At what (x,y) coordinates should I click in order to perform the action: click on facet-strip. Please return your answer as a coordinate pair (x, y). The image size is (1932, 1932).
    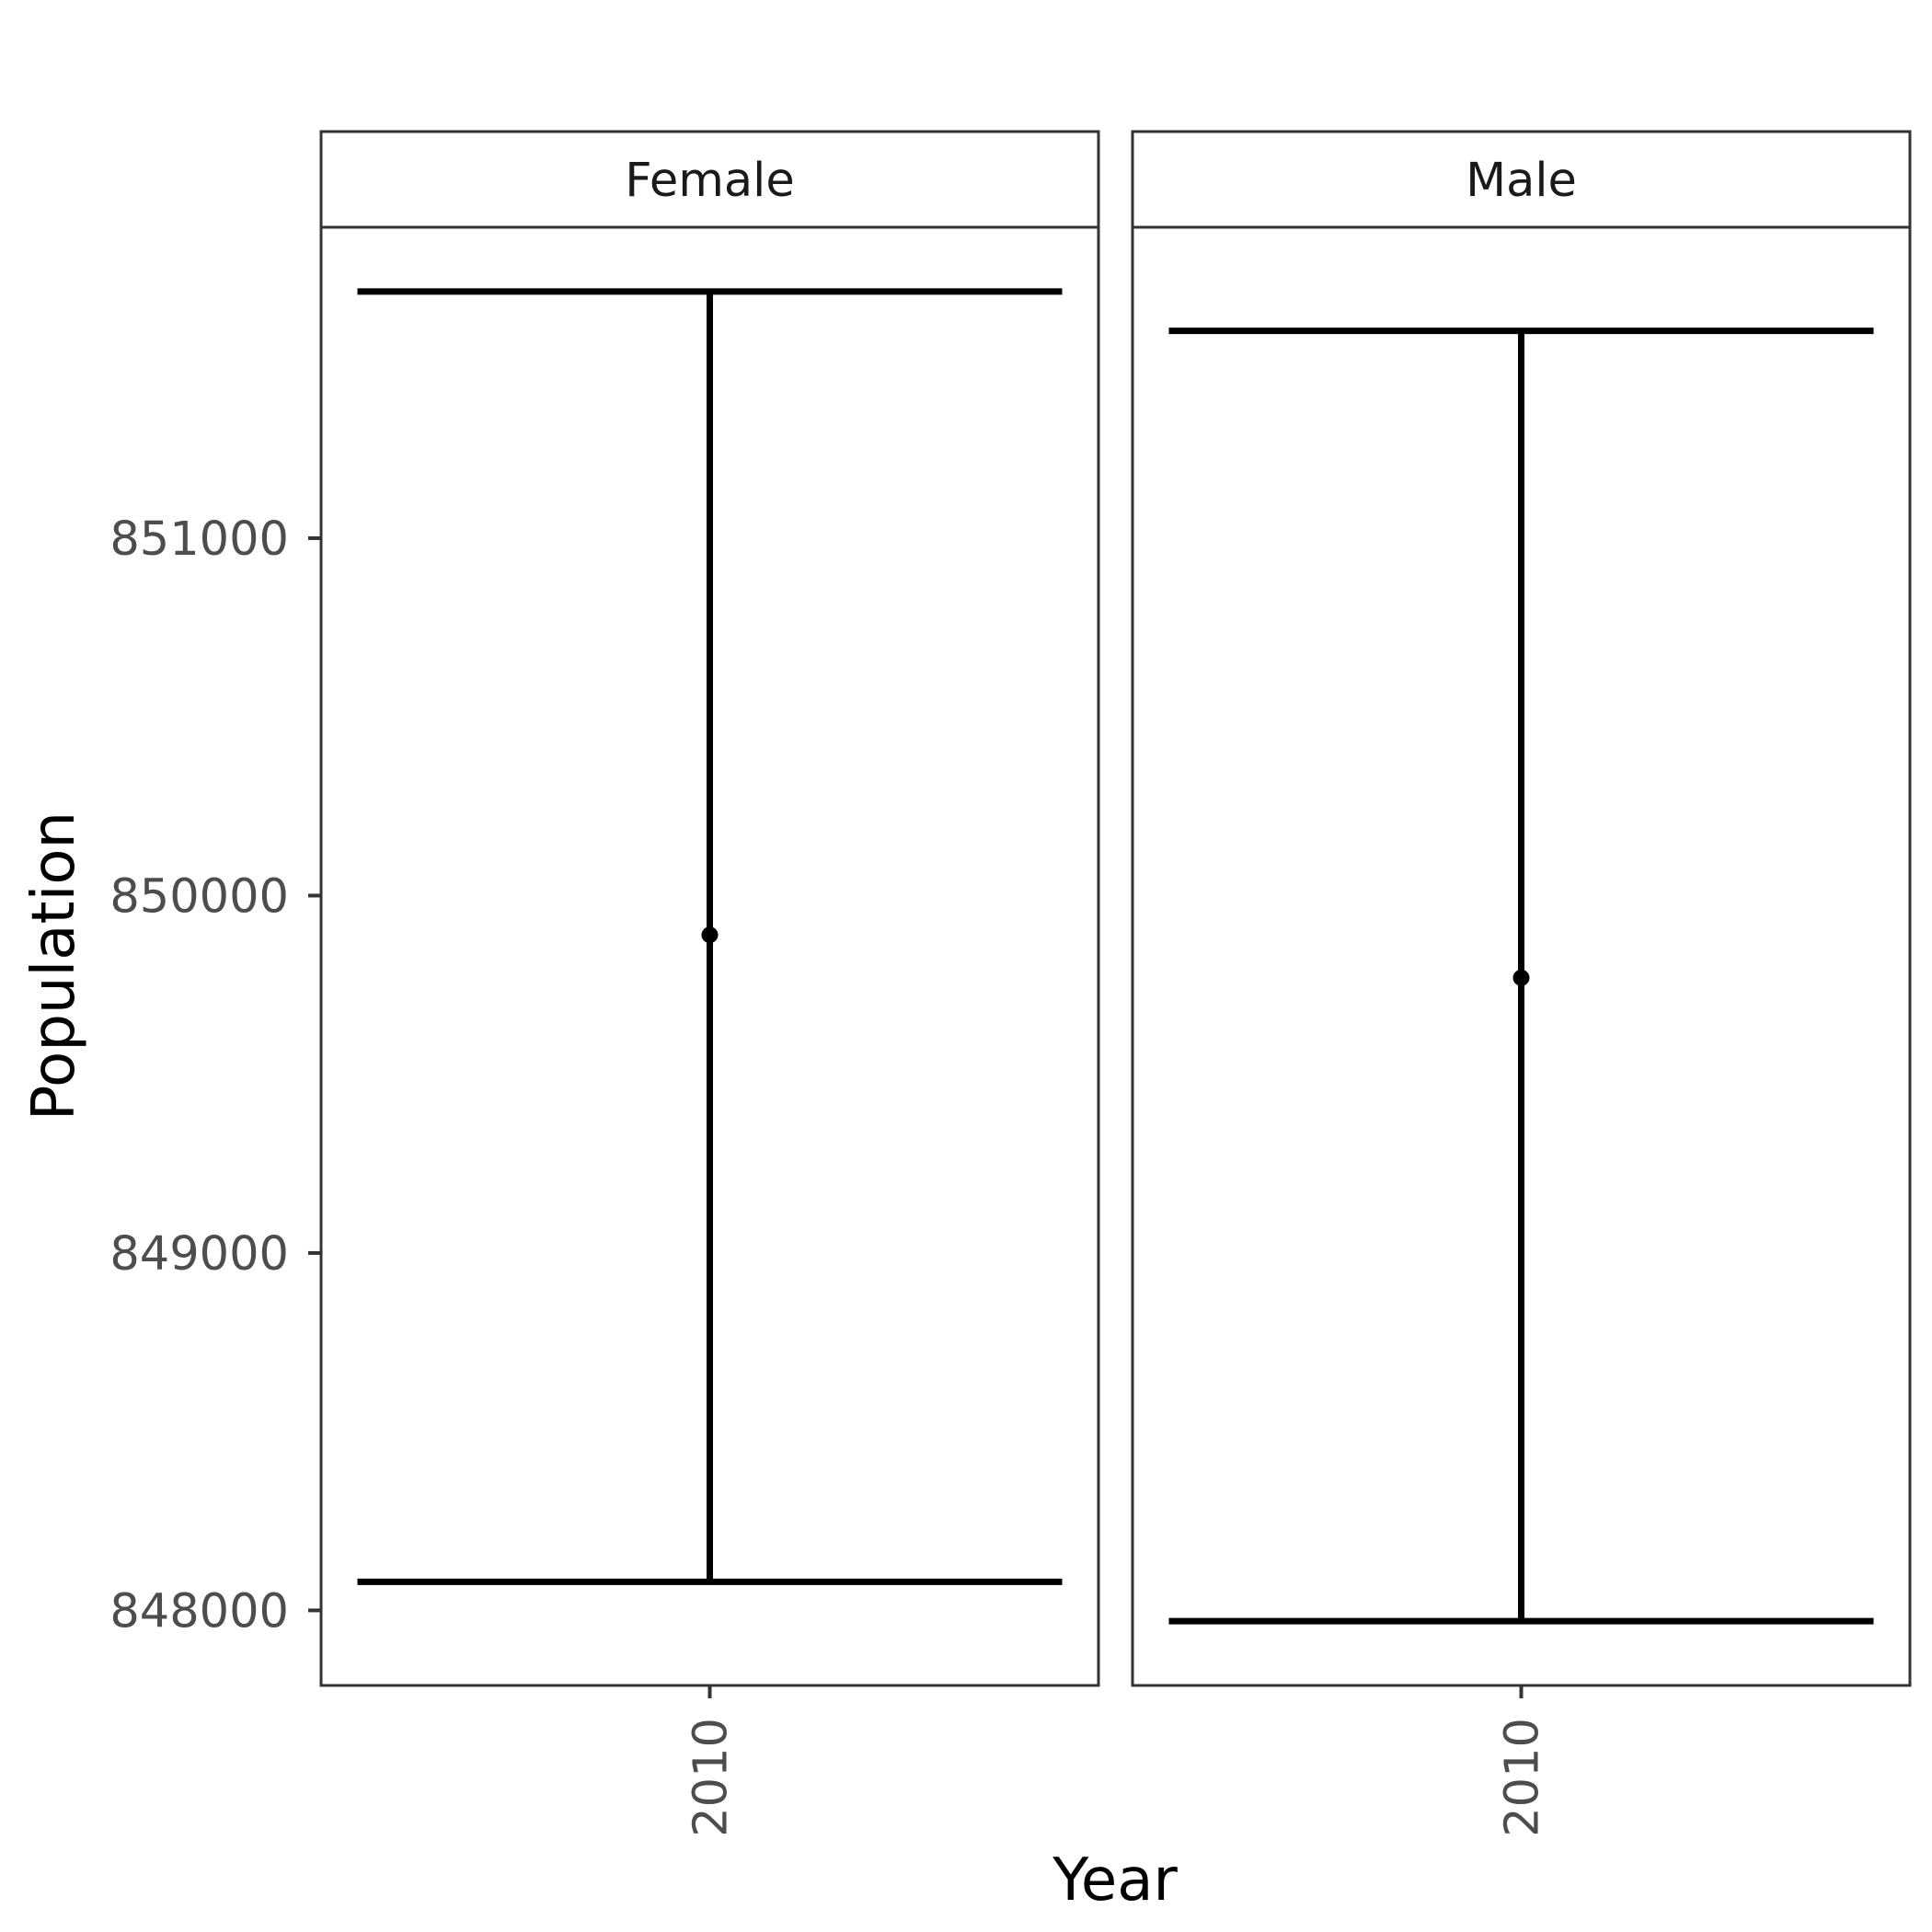
    Looking at the image, I should click on (709, 179).